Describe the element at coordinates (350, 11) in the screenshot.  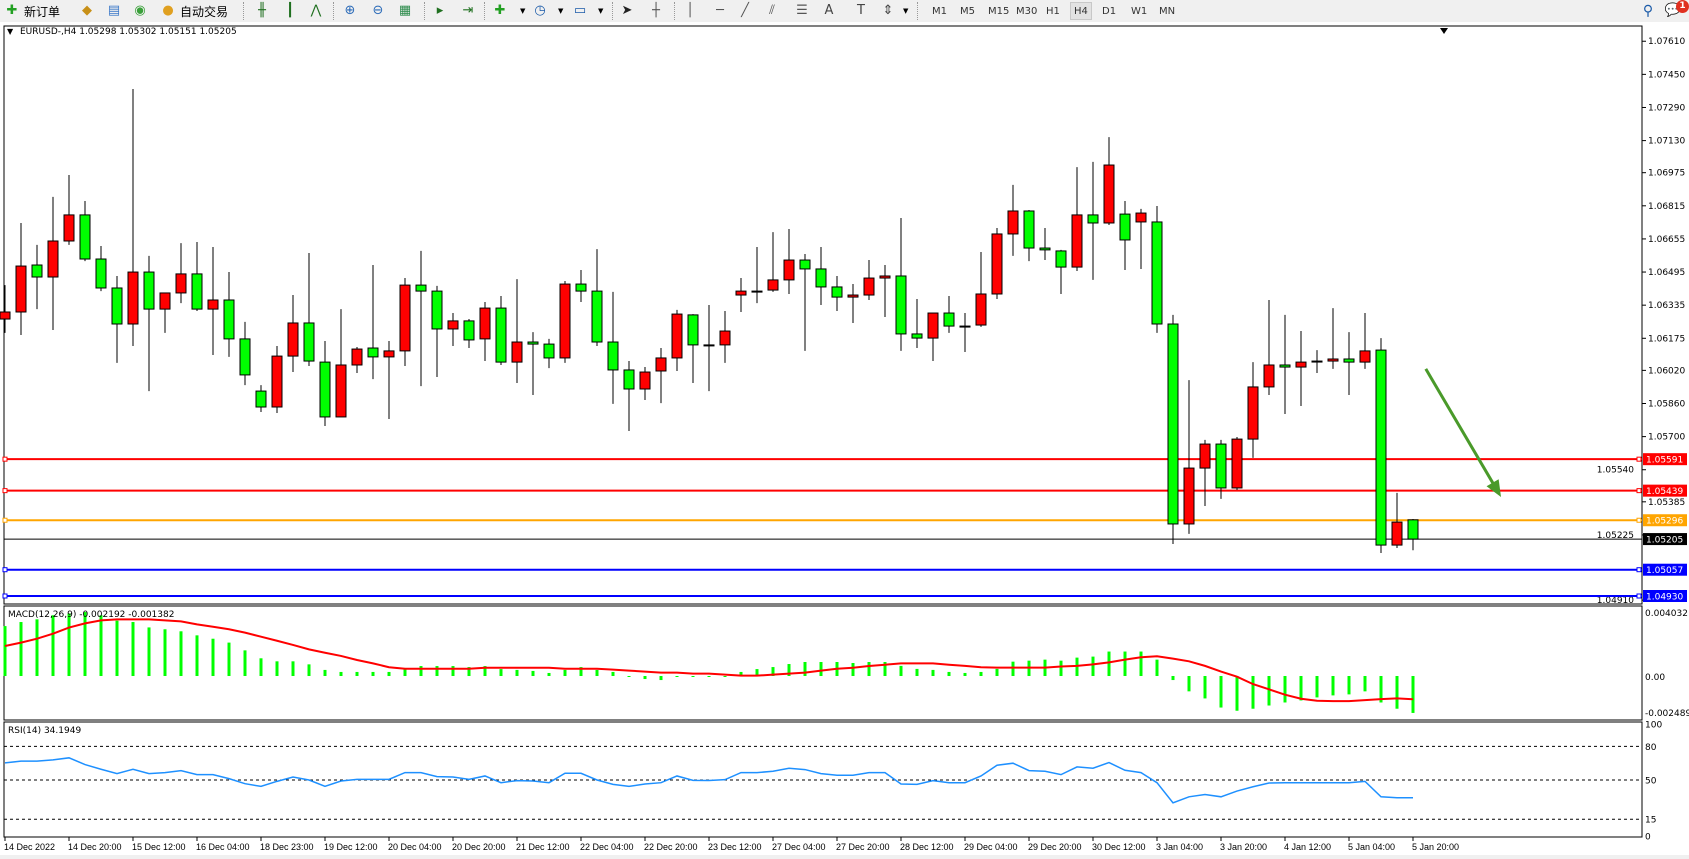
I see `zoom-in-button: ⊕` at that location.